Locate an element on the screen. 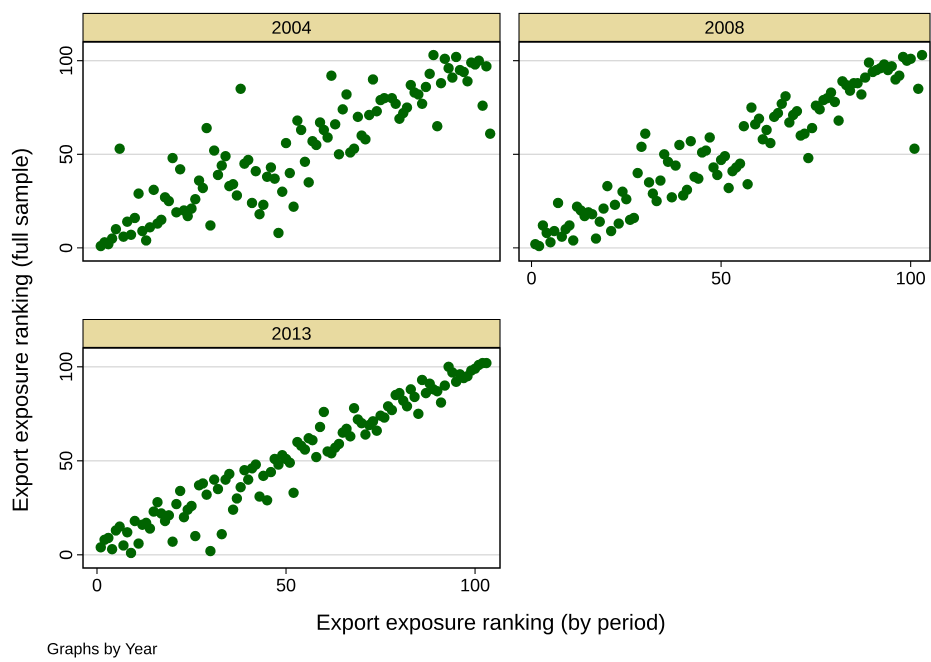 The height and width of the screenshot is (662, 931). chart-title: 2004 is located at coordinates (292, 27).